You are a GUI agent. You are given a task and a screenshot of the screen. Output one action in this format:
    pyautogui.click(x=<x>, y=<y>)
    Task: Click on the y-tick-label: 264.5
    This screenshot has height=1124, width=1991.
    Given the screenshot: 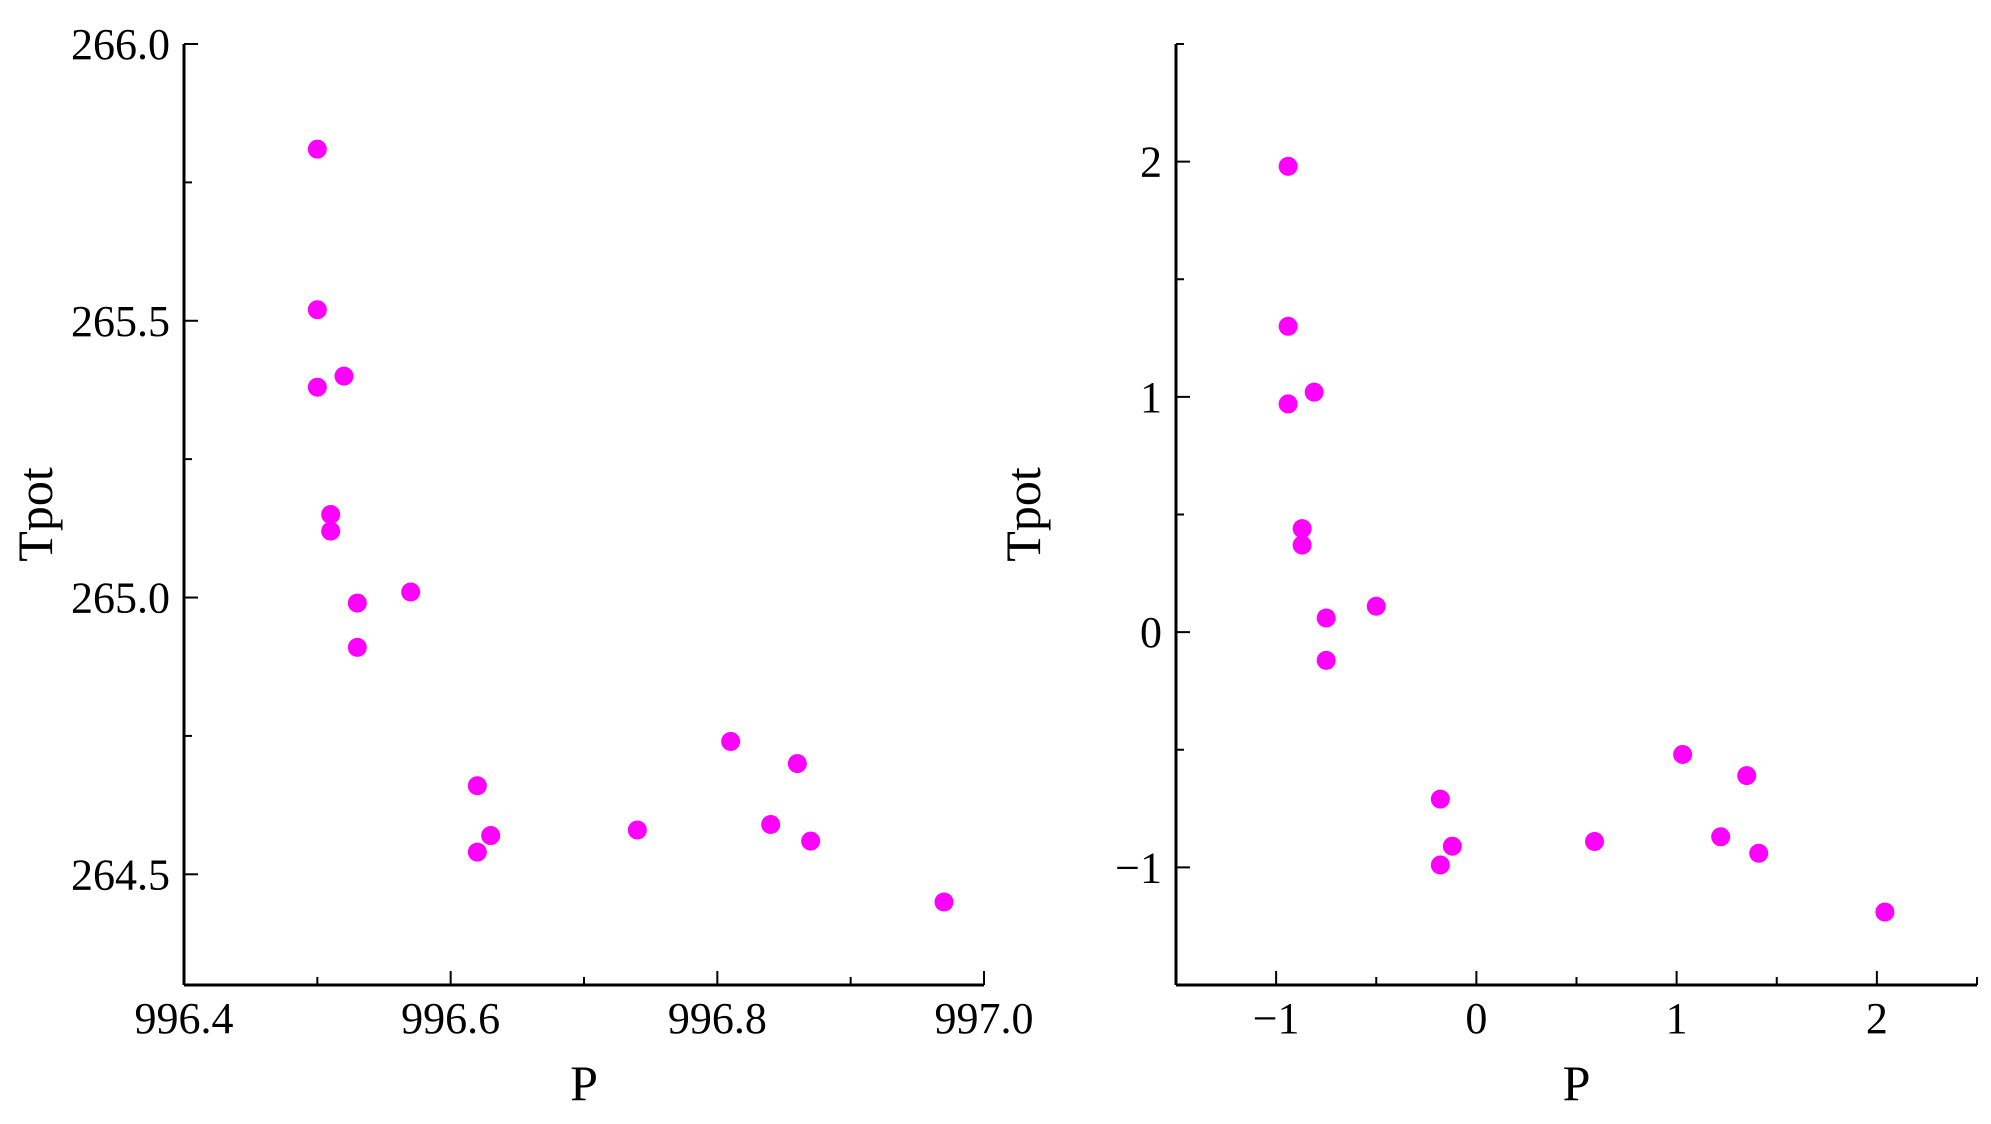 What is the action you would take?
    pyautogui.click(x=120, y=874)
    